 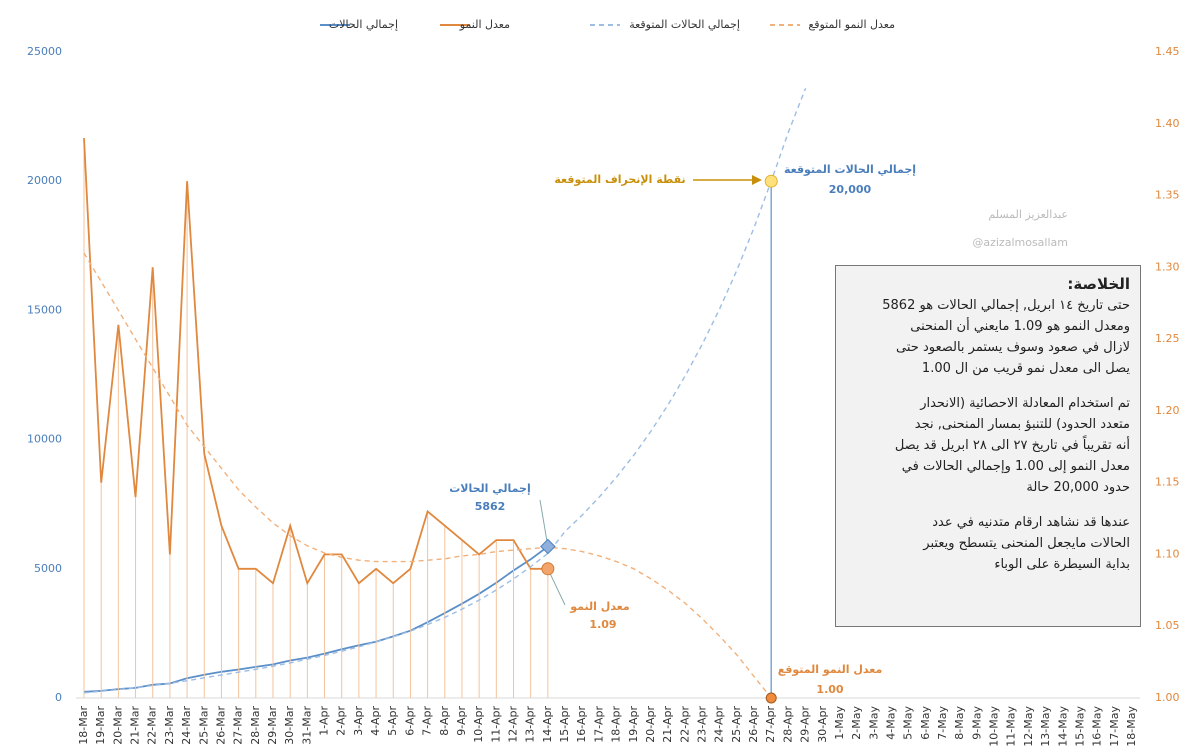 What do you see at coordinates (1020, 242) in the screenshot?
I see `watermark: @azizalmosallam` at bounding box center [1020, 242].